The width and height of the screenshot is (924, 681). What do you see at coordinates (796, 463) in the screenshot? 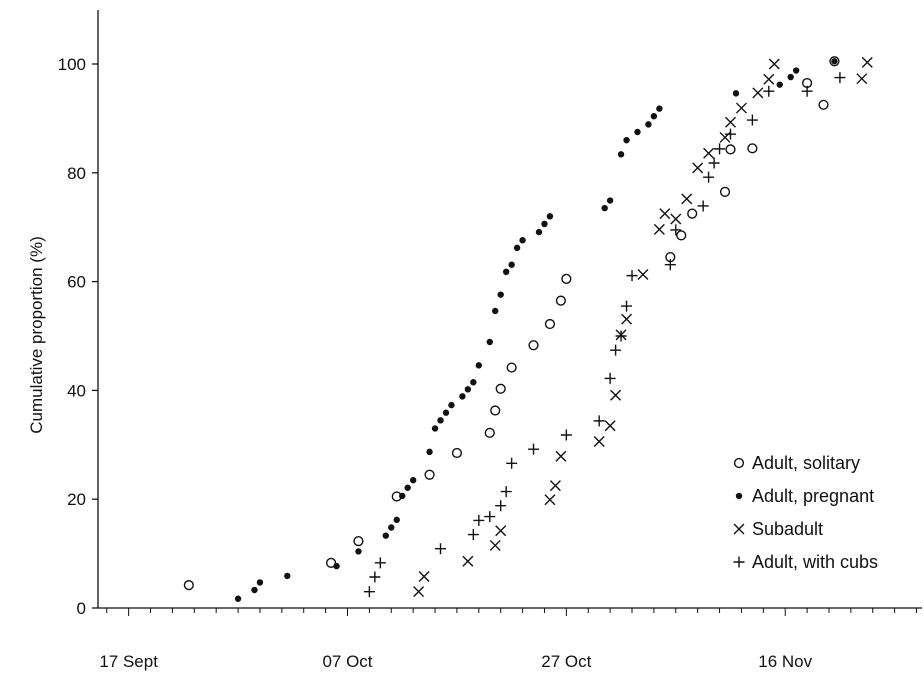
I see `legend-item: Adult, solitary` at bounding box center [796, 463].